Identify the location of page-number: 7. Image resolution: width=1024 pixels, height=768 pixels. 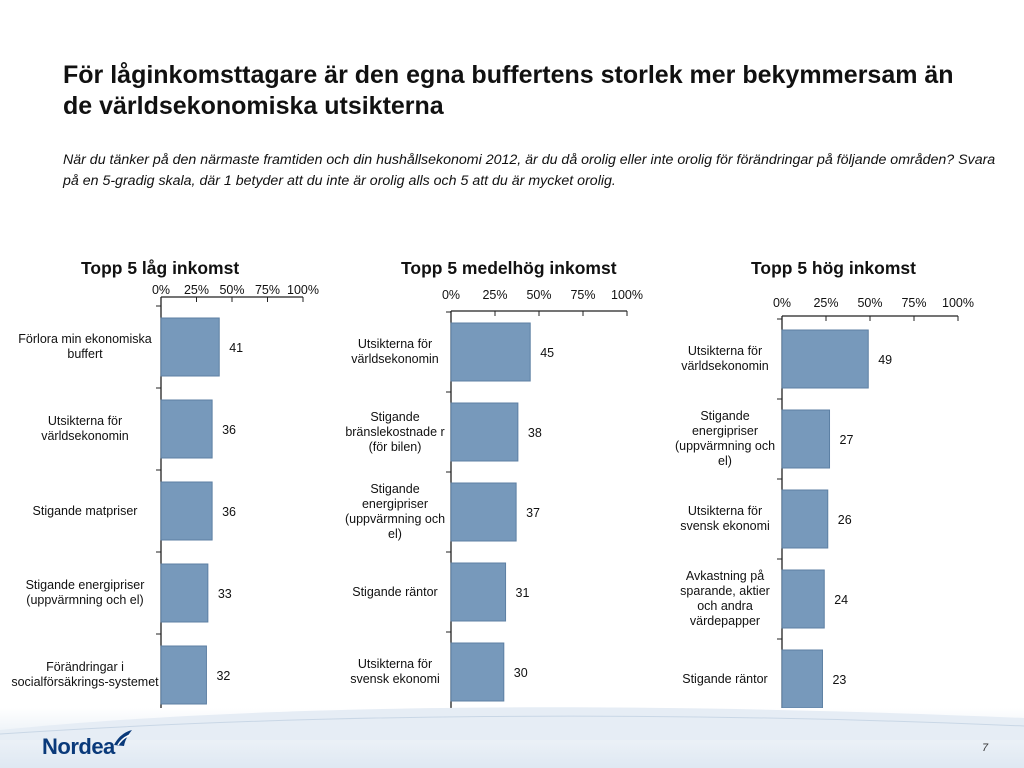
(985, 748).